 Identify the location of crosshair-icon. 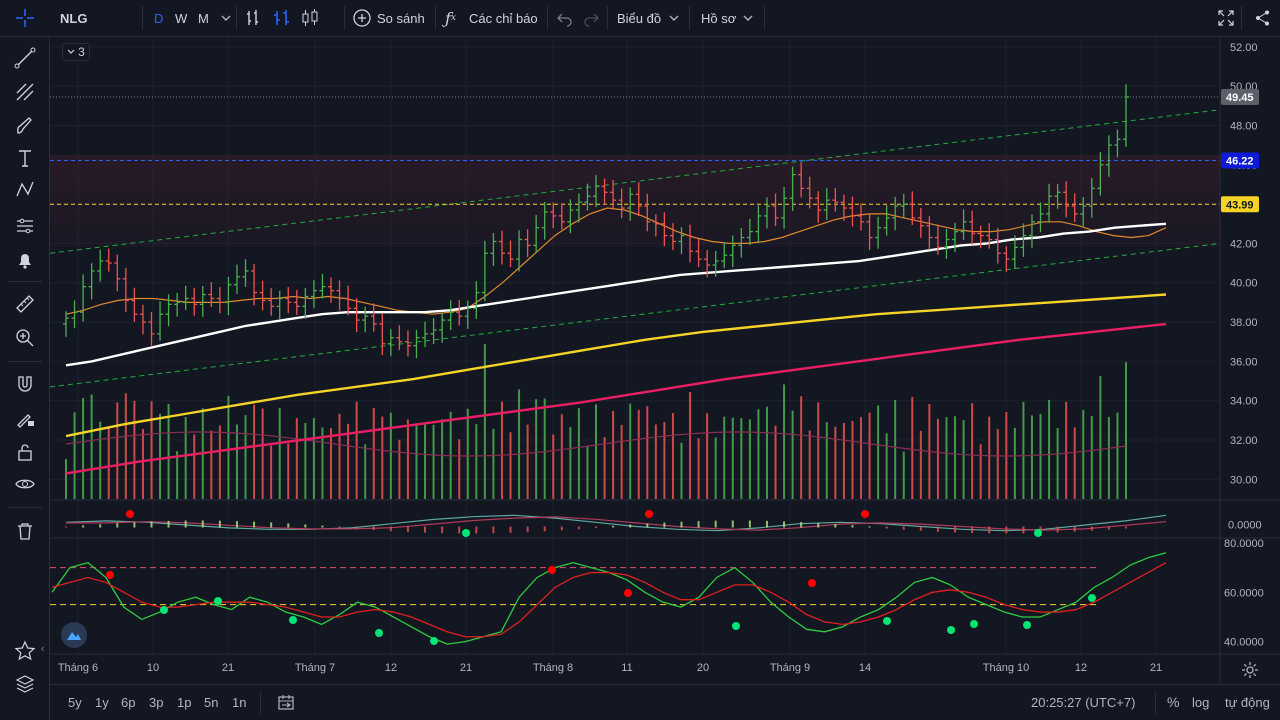
(25, 18).